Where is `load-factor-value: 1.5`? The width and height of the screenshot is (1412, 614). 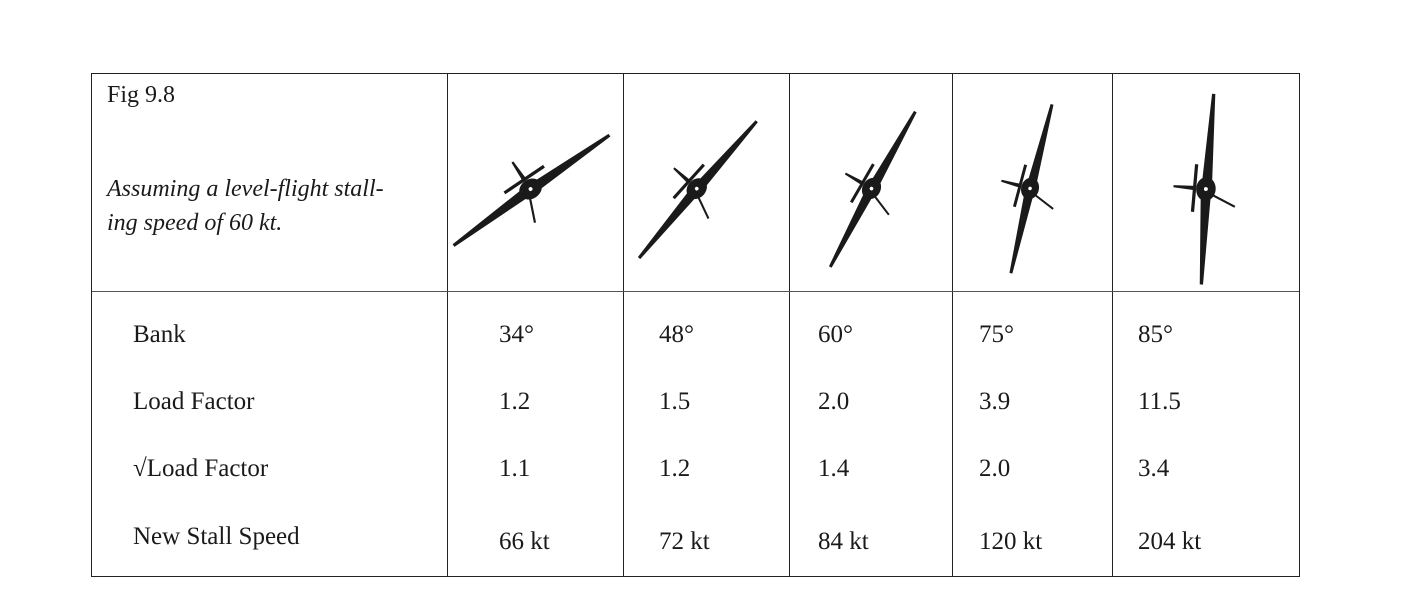
load-factor-value: 1.5 is located at coordinates (675, 401).